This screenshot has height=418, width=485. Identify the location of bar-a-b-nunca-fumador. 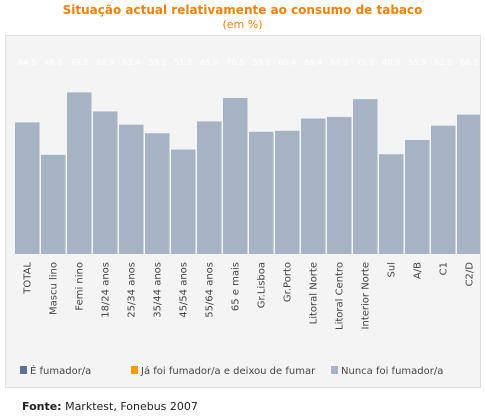
(417, 196).